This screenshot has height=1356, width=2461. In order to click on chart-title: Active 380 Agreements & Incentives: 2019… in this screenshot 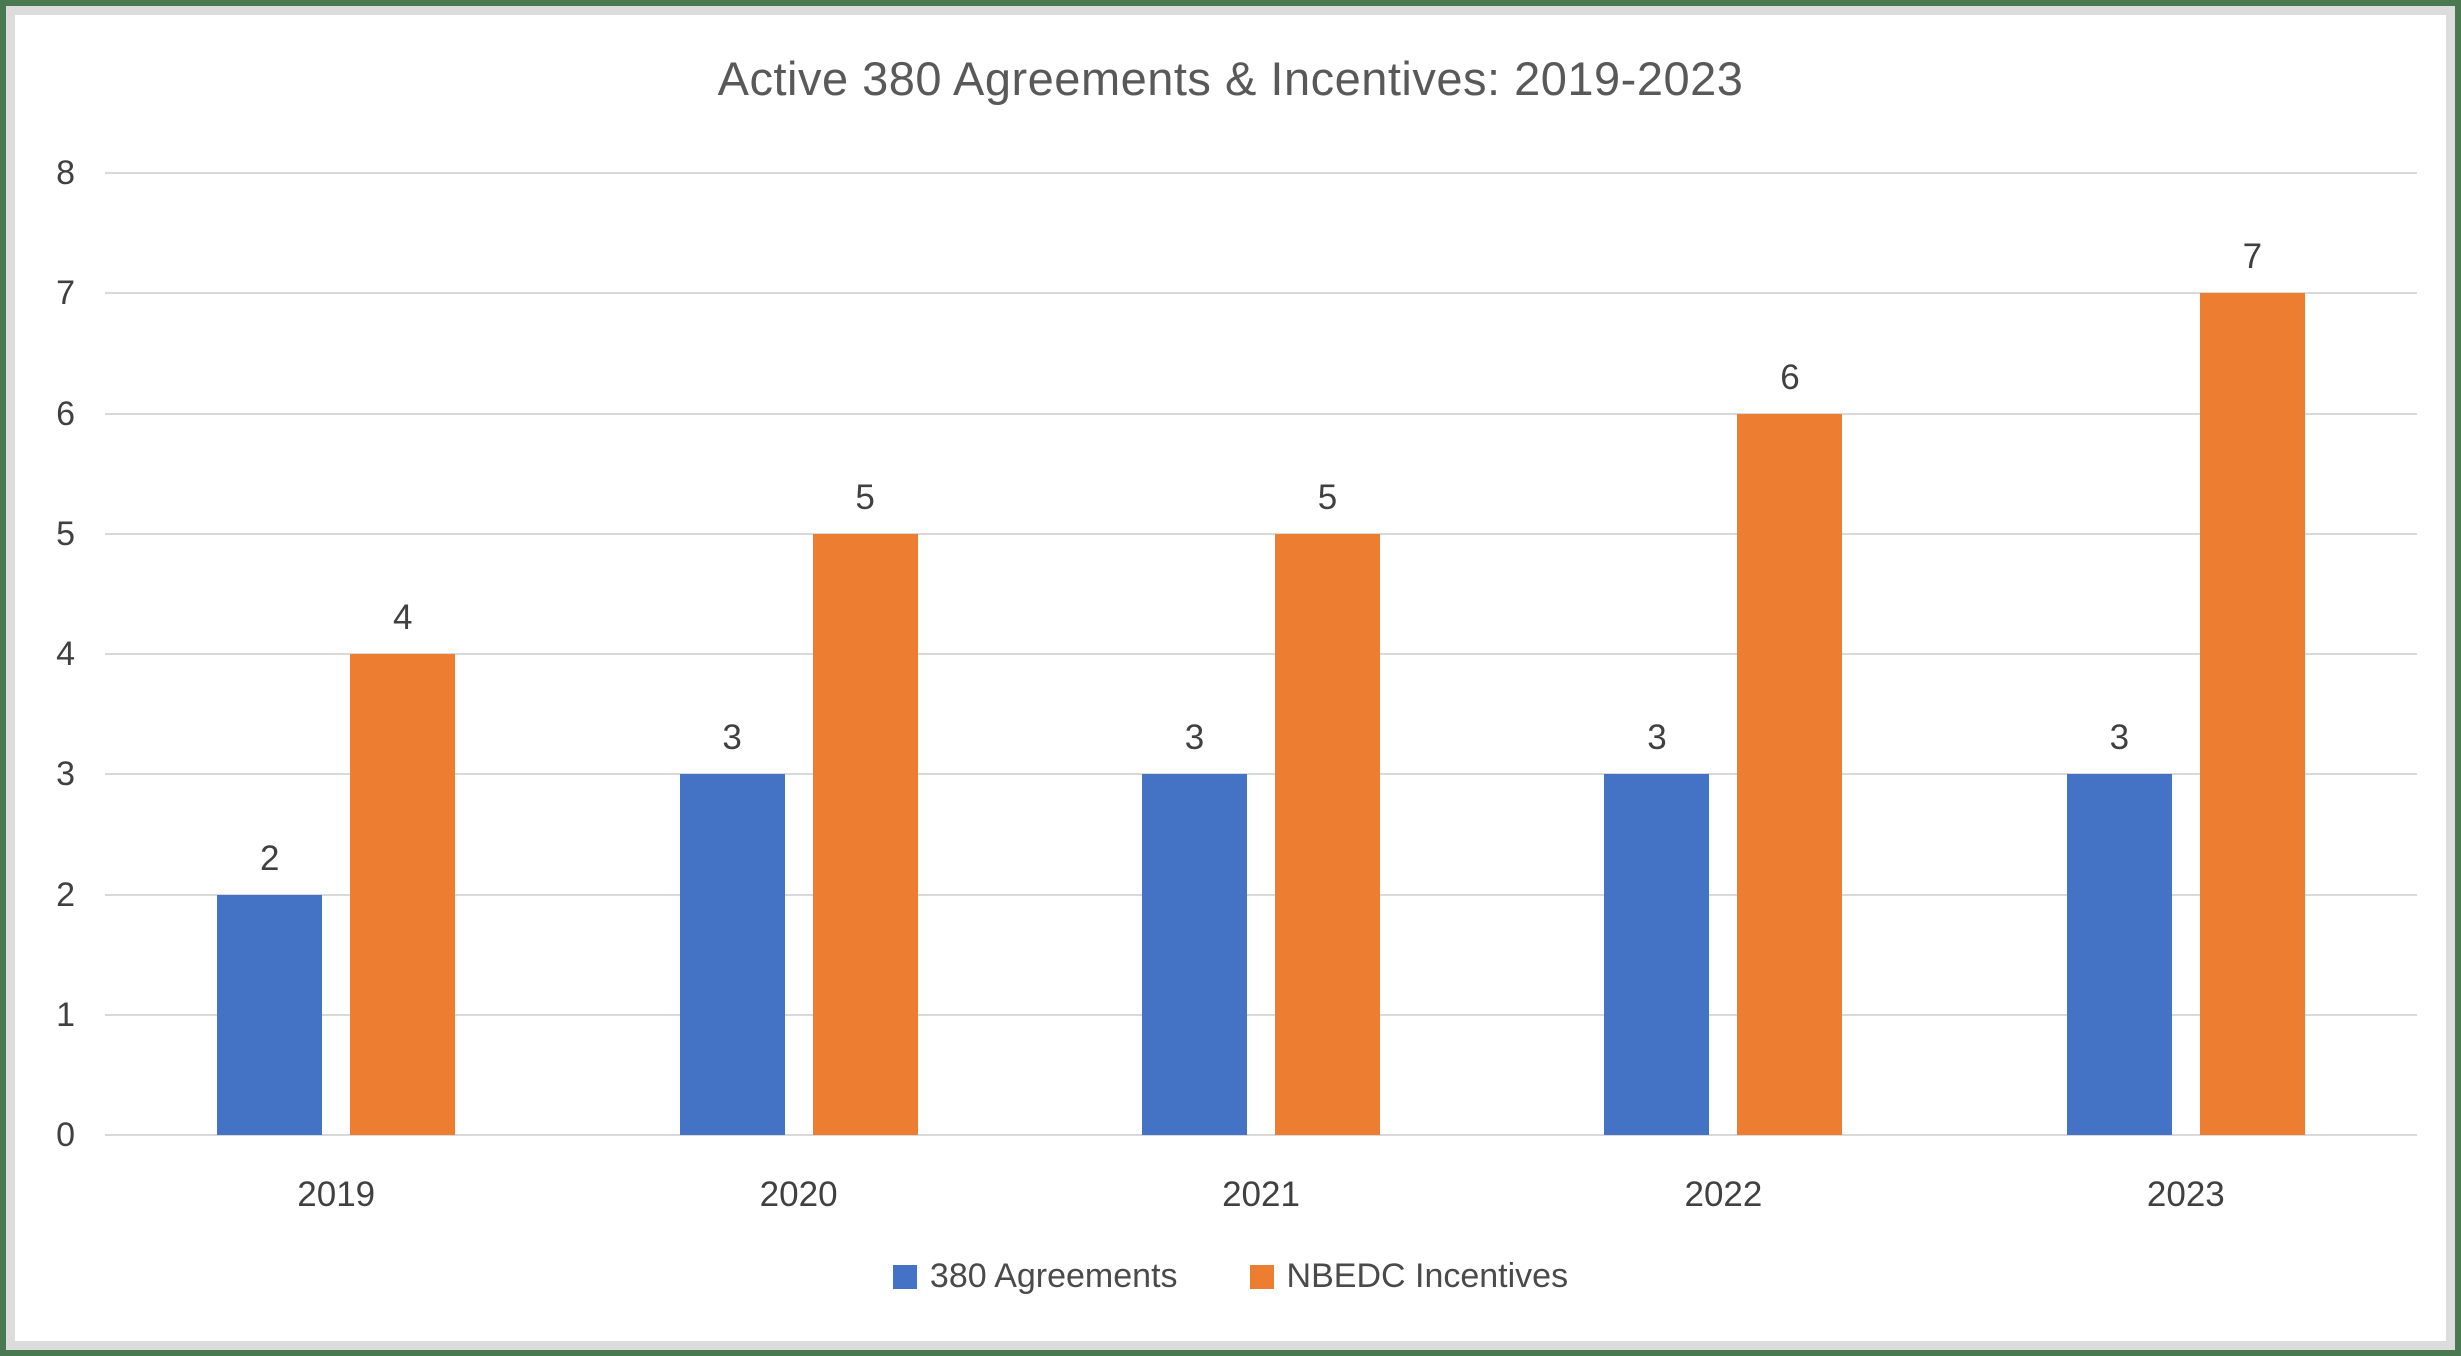, I will do `click(1230, 78)`.